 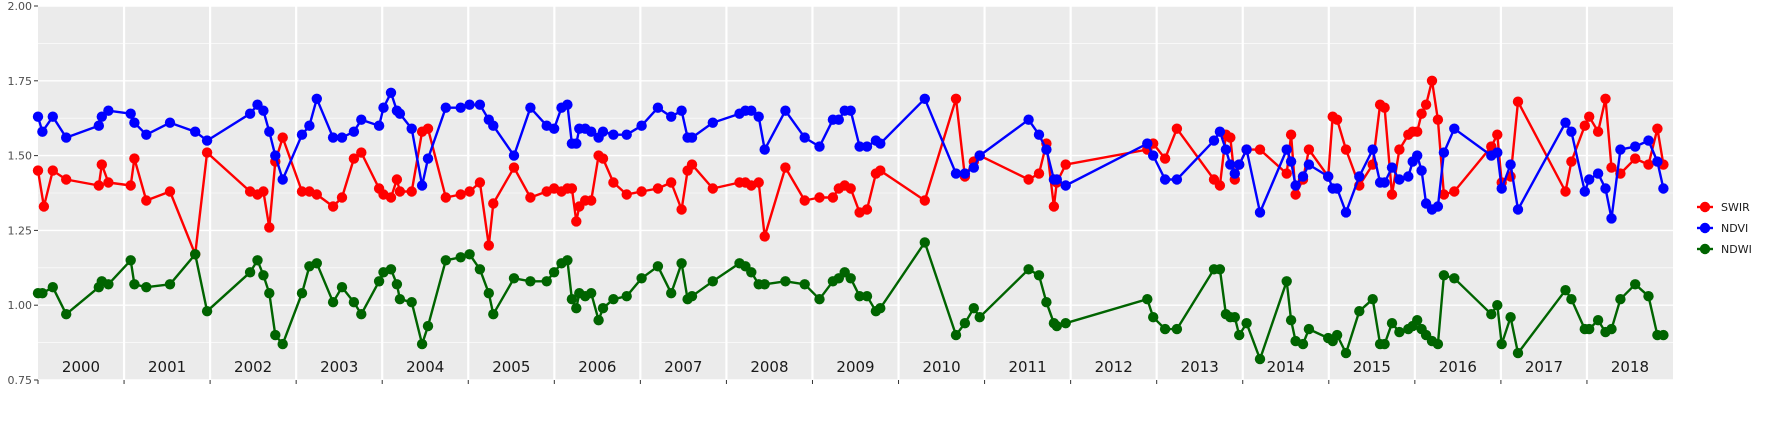 What do you see at coordinates (20, 6) in the screenshot?
I see `y-tick-label: 2.00` at bounding box center [20, 6].